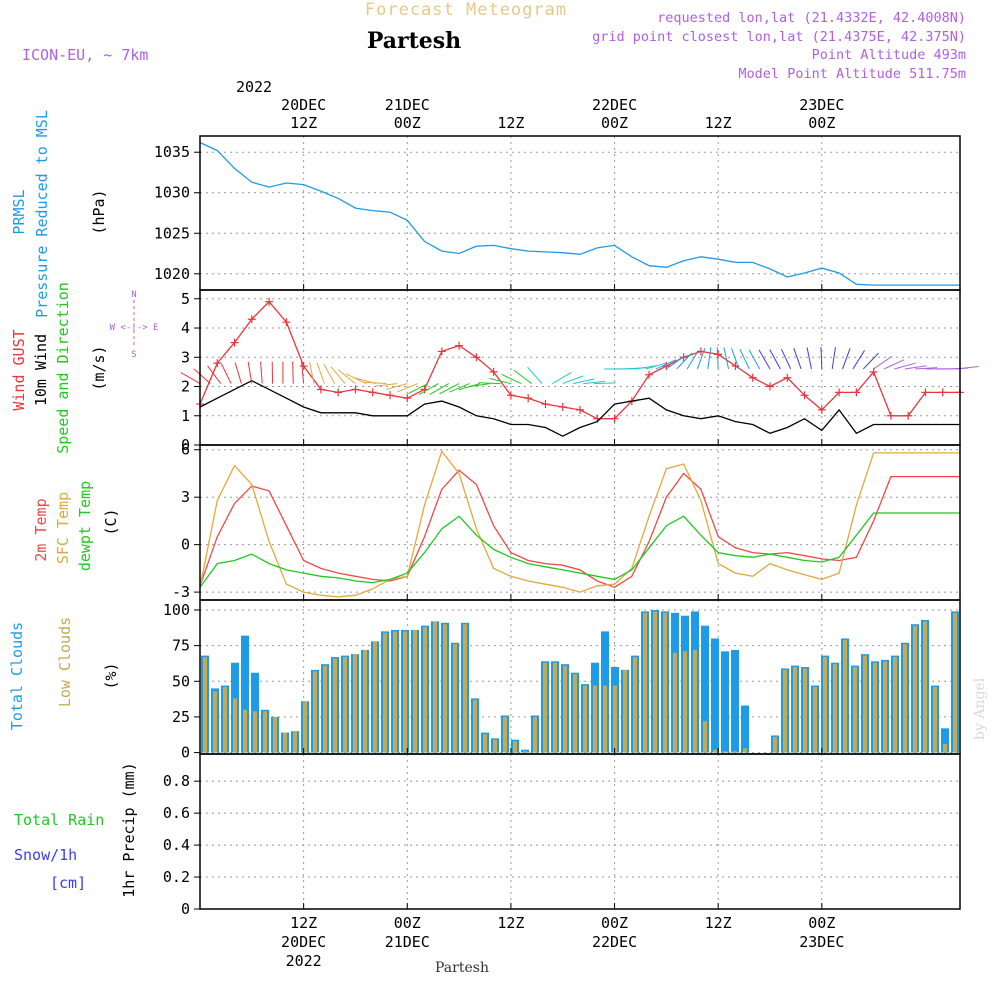  I want to click on cloud-labels: Total Clouds Low Clouds (%), so click(64, 673).